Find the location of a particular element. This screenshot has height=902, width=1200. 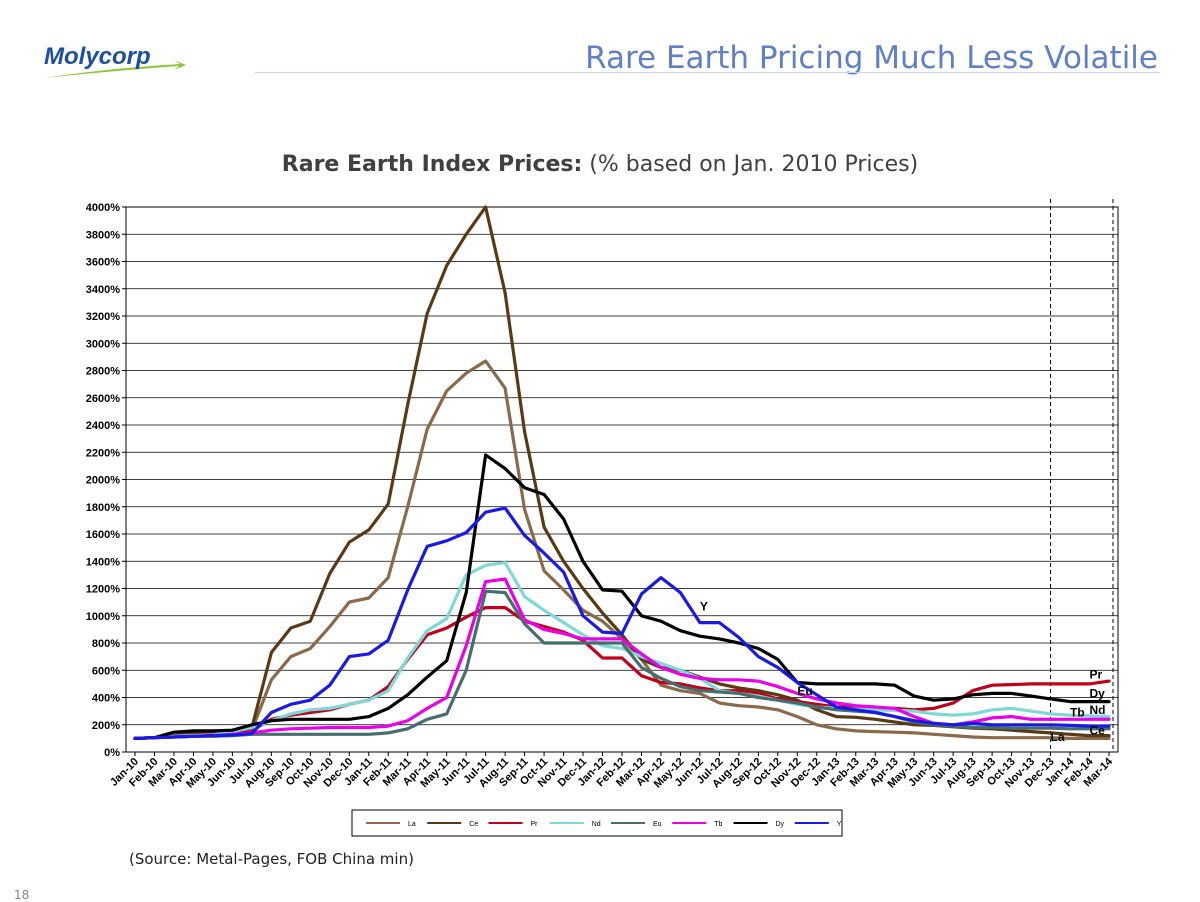

page-number: 18 is located at coordinates (22, 895).